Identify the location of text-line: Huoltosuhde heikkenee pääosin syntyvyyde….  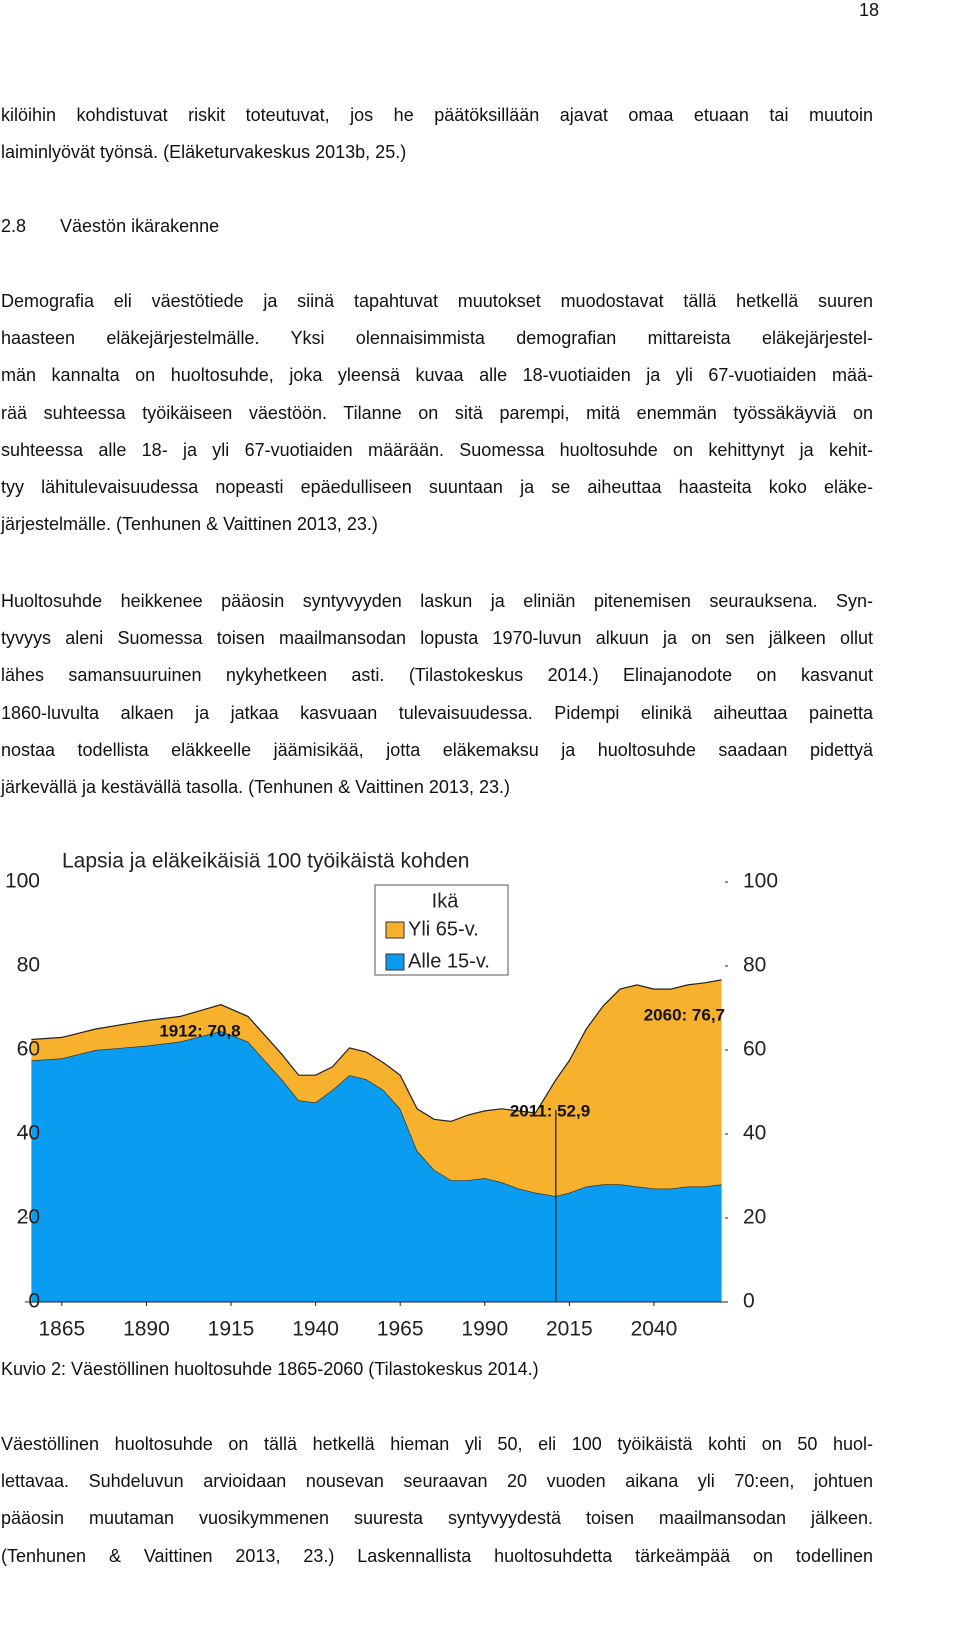
(437, 601).